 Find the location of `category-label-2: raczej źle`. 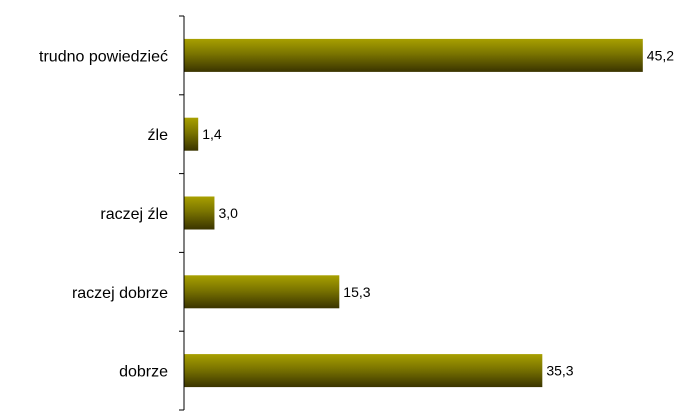

category-label-2: raczej źle is located at coordinates (134, 214).